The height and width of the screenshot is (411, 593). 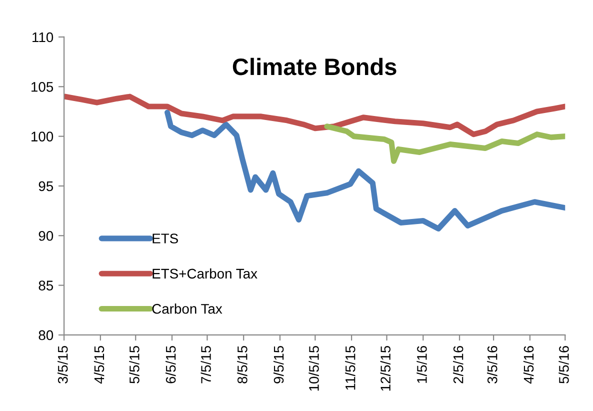 What do you see at coordinates (421, 364) in the screenshot?
I see `x-tick-label: 1/5/16` at bounding box center [421, 364].